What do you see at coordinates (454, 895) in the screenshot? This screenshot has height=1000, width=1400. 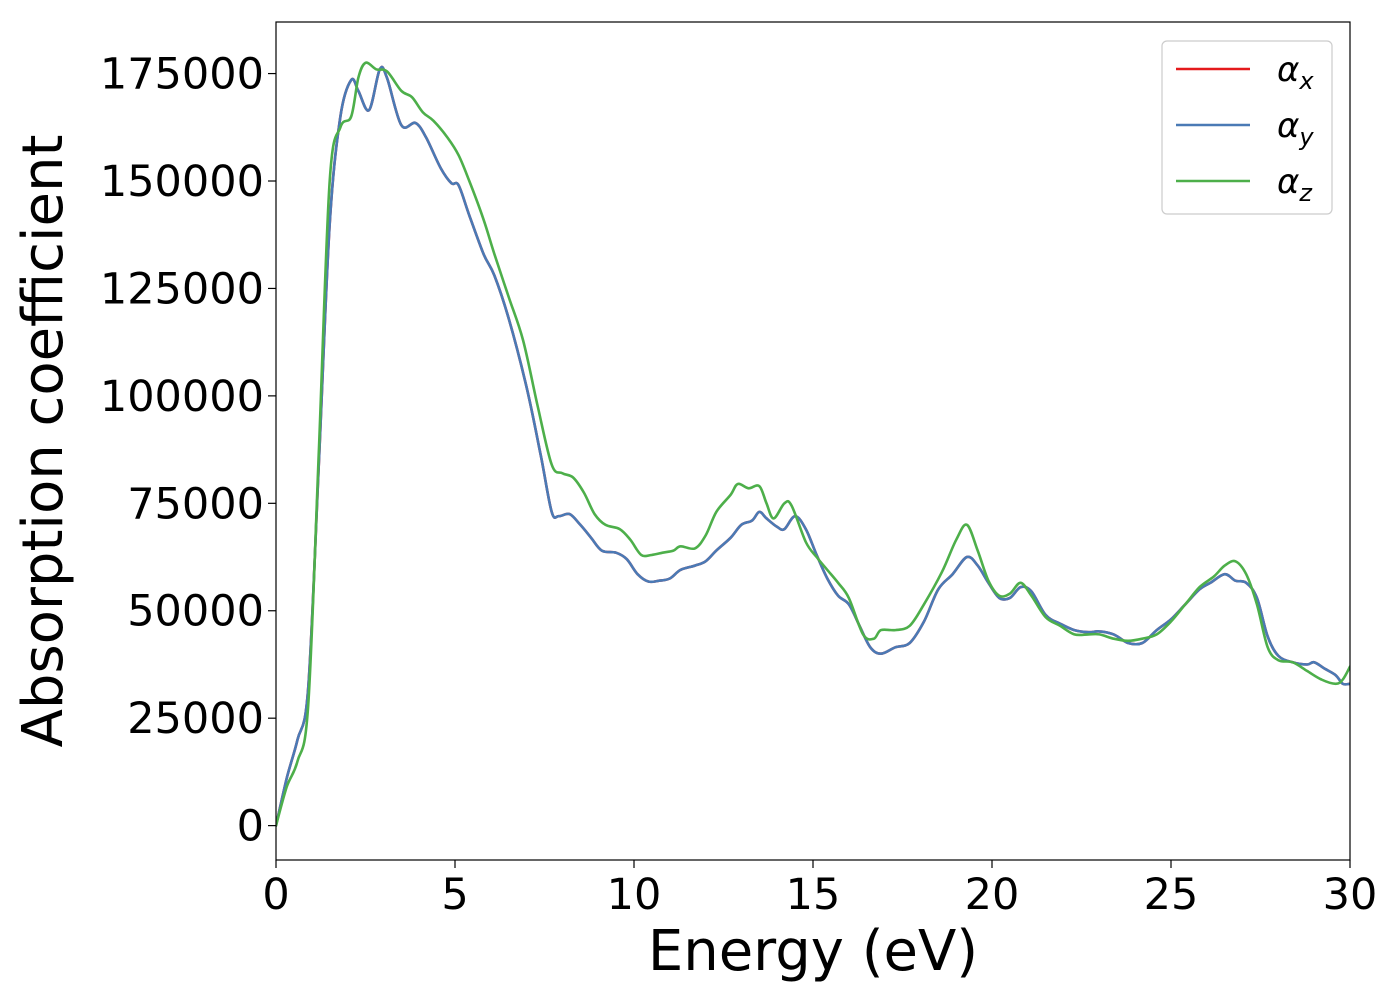 I see `x-tick-label: 5` at bounding box center [454, 895].